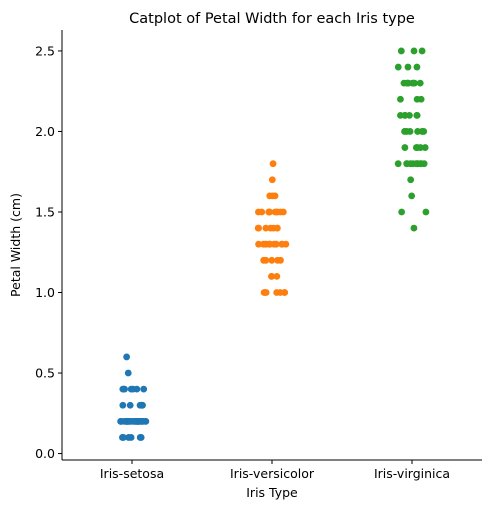  What do you see at coordinates (272, 473) in the screenshot?
I see `x-tick-label: Iris-versicolor` at bounding box center [272, 473].